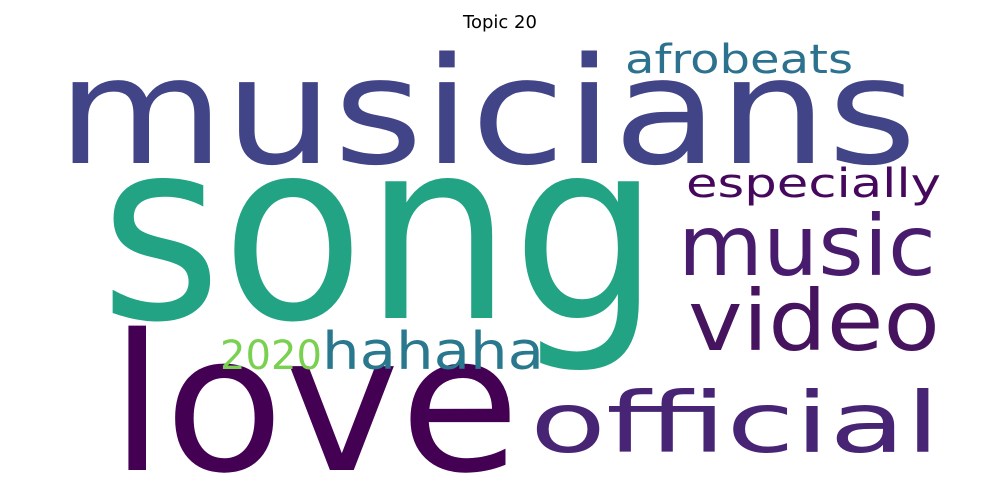  Describe the element at coordinates (271, 356) in the screenshot. I see `word-2020: 2020` at that location.